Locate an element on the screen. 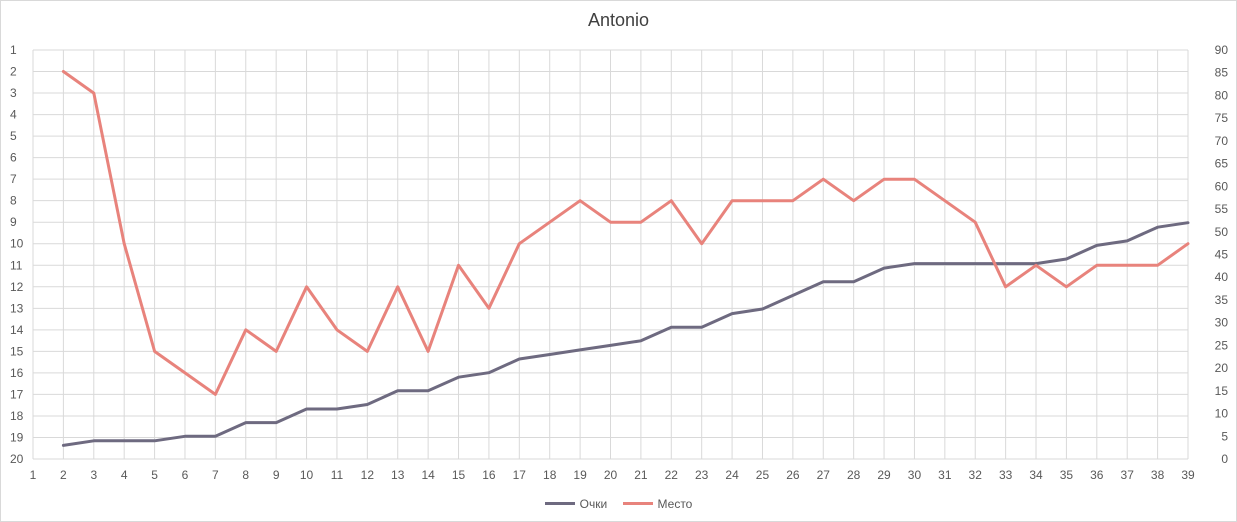 This screenshot has height=522, width=1237. y-left-tick-label: 12 is located at coordinates (17, 287).